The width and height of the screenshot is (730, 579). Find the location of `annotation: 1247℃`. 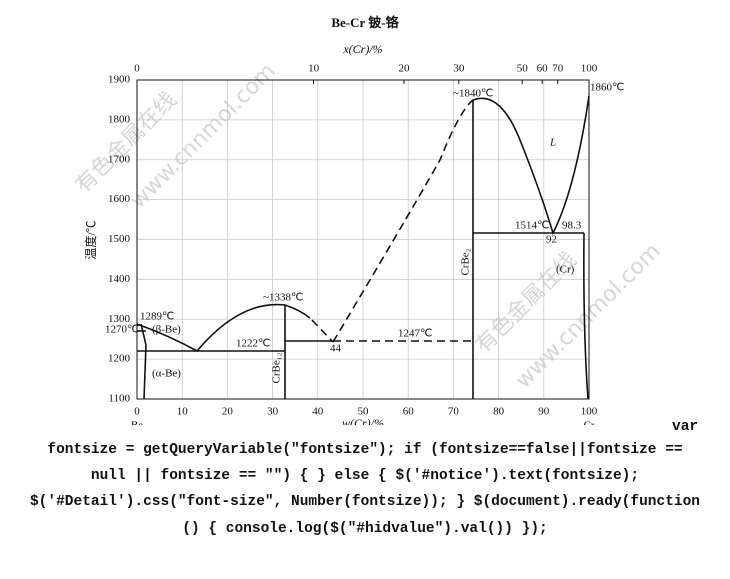

annotation: 1247℃ is located at coordinates (415, 334).